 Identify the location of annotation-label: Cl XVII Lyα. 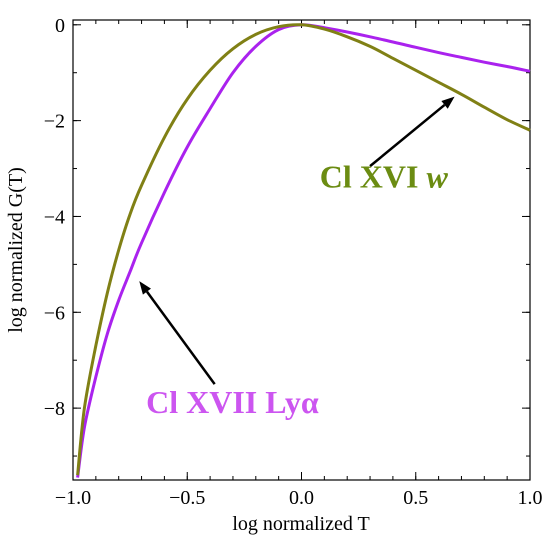
(232, 402).